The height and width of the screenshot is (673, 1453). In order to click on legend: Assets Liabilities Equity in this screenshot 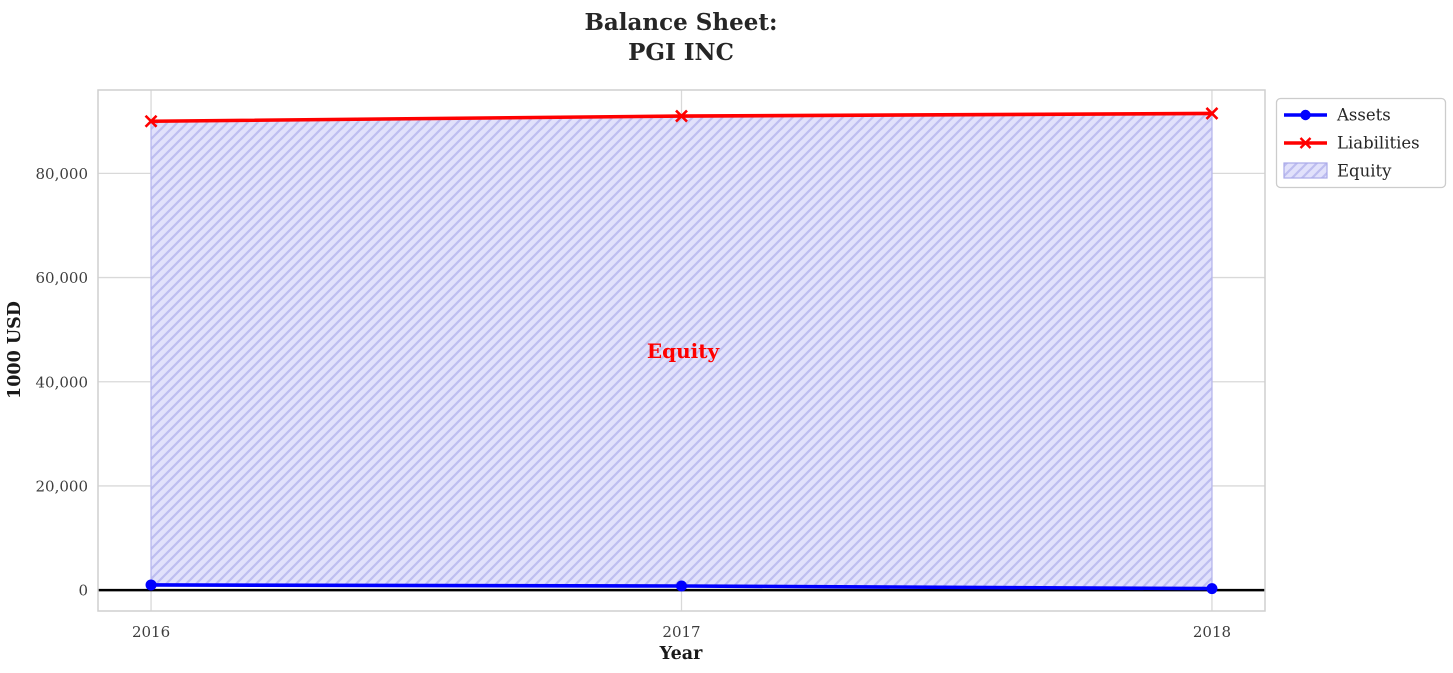, I will do `click(1361, 143)`.